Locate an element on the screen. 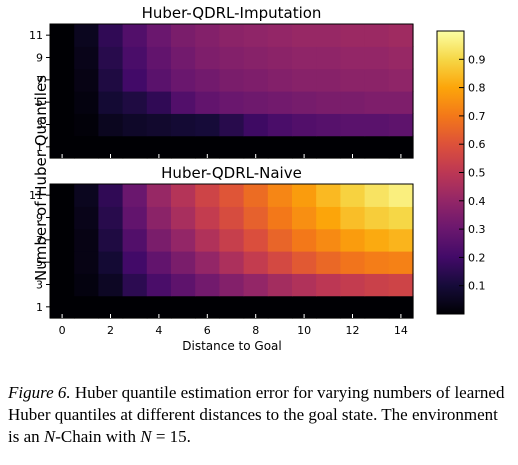 The width and height of the screenshot is (518, 465). y-tick-label: 9 is located at coordinates (39, 58).